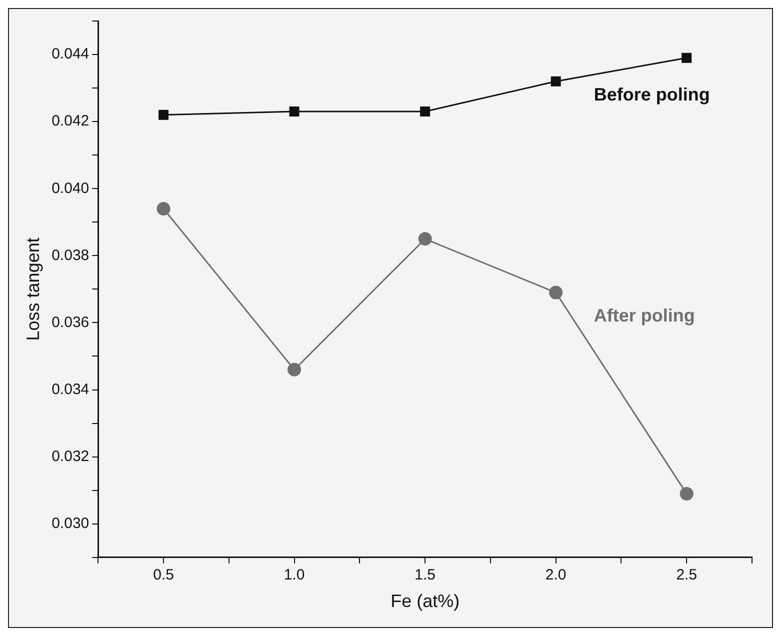 Image resolution: width=781 pixels, height=636 pixels. I want to click on y-axis-title: Loss tangent, so click(32, 289).